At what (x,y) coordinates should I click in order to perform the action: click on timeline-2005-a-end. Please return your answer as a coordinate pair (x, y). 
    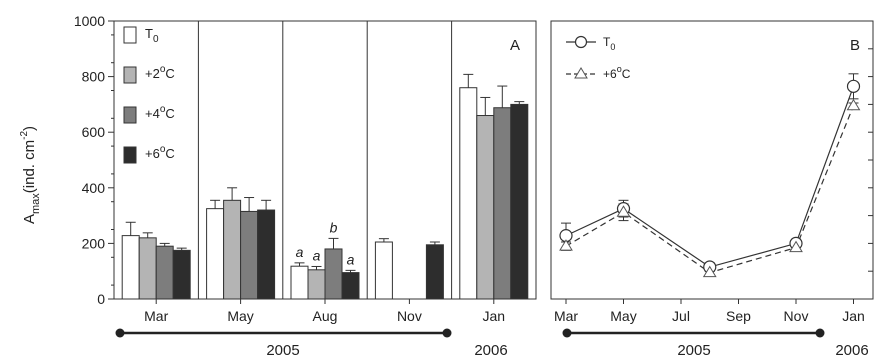
    Looking at the image, I should click on (447, 333).